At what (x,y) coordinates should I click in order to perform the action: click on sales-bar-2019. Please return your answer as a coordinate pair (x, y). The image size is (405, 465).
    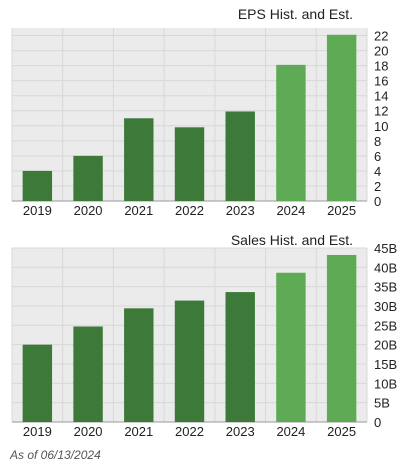
    Looking at the image, I should click on (37, 383).